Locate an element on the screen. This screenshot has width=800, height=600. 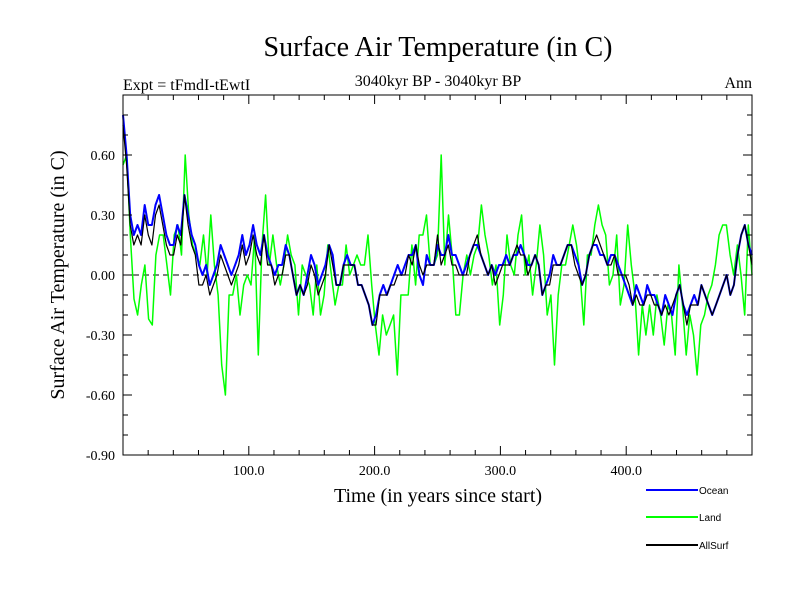
x-tick-label: 400.0 is located at coordinates (626, 471).